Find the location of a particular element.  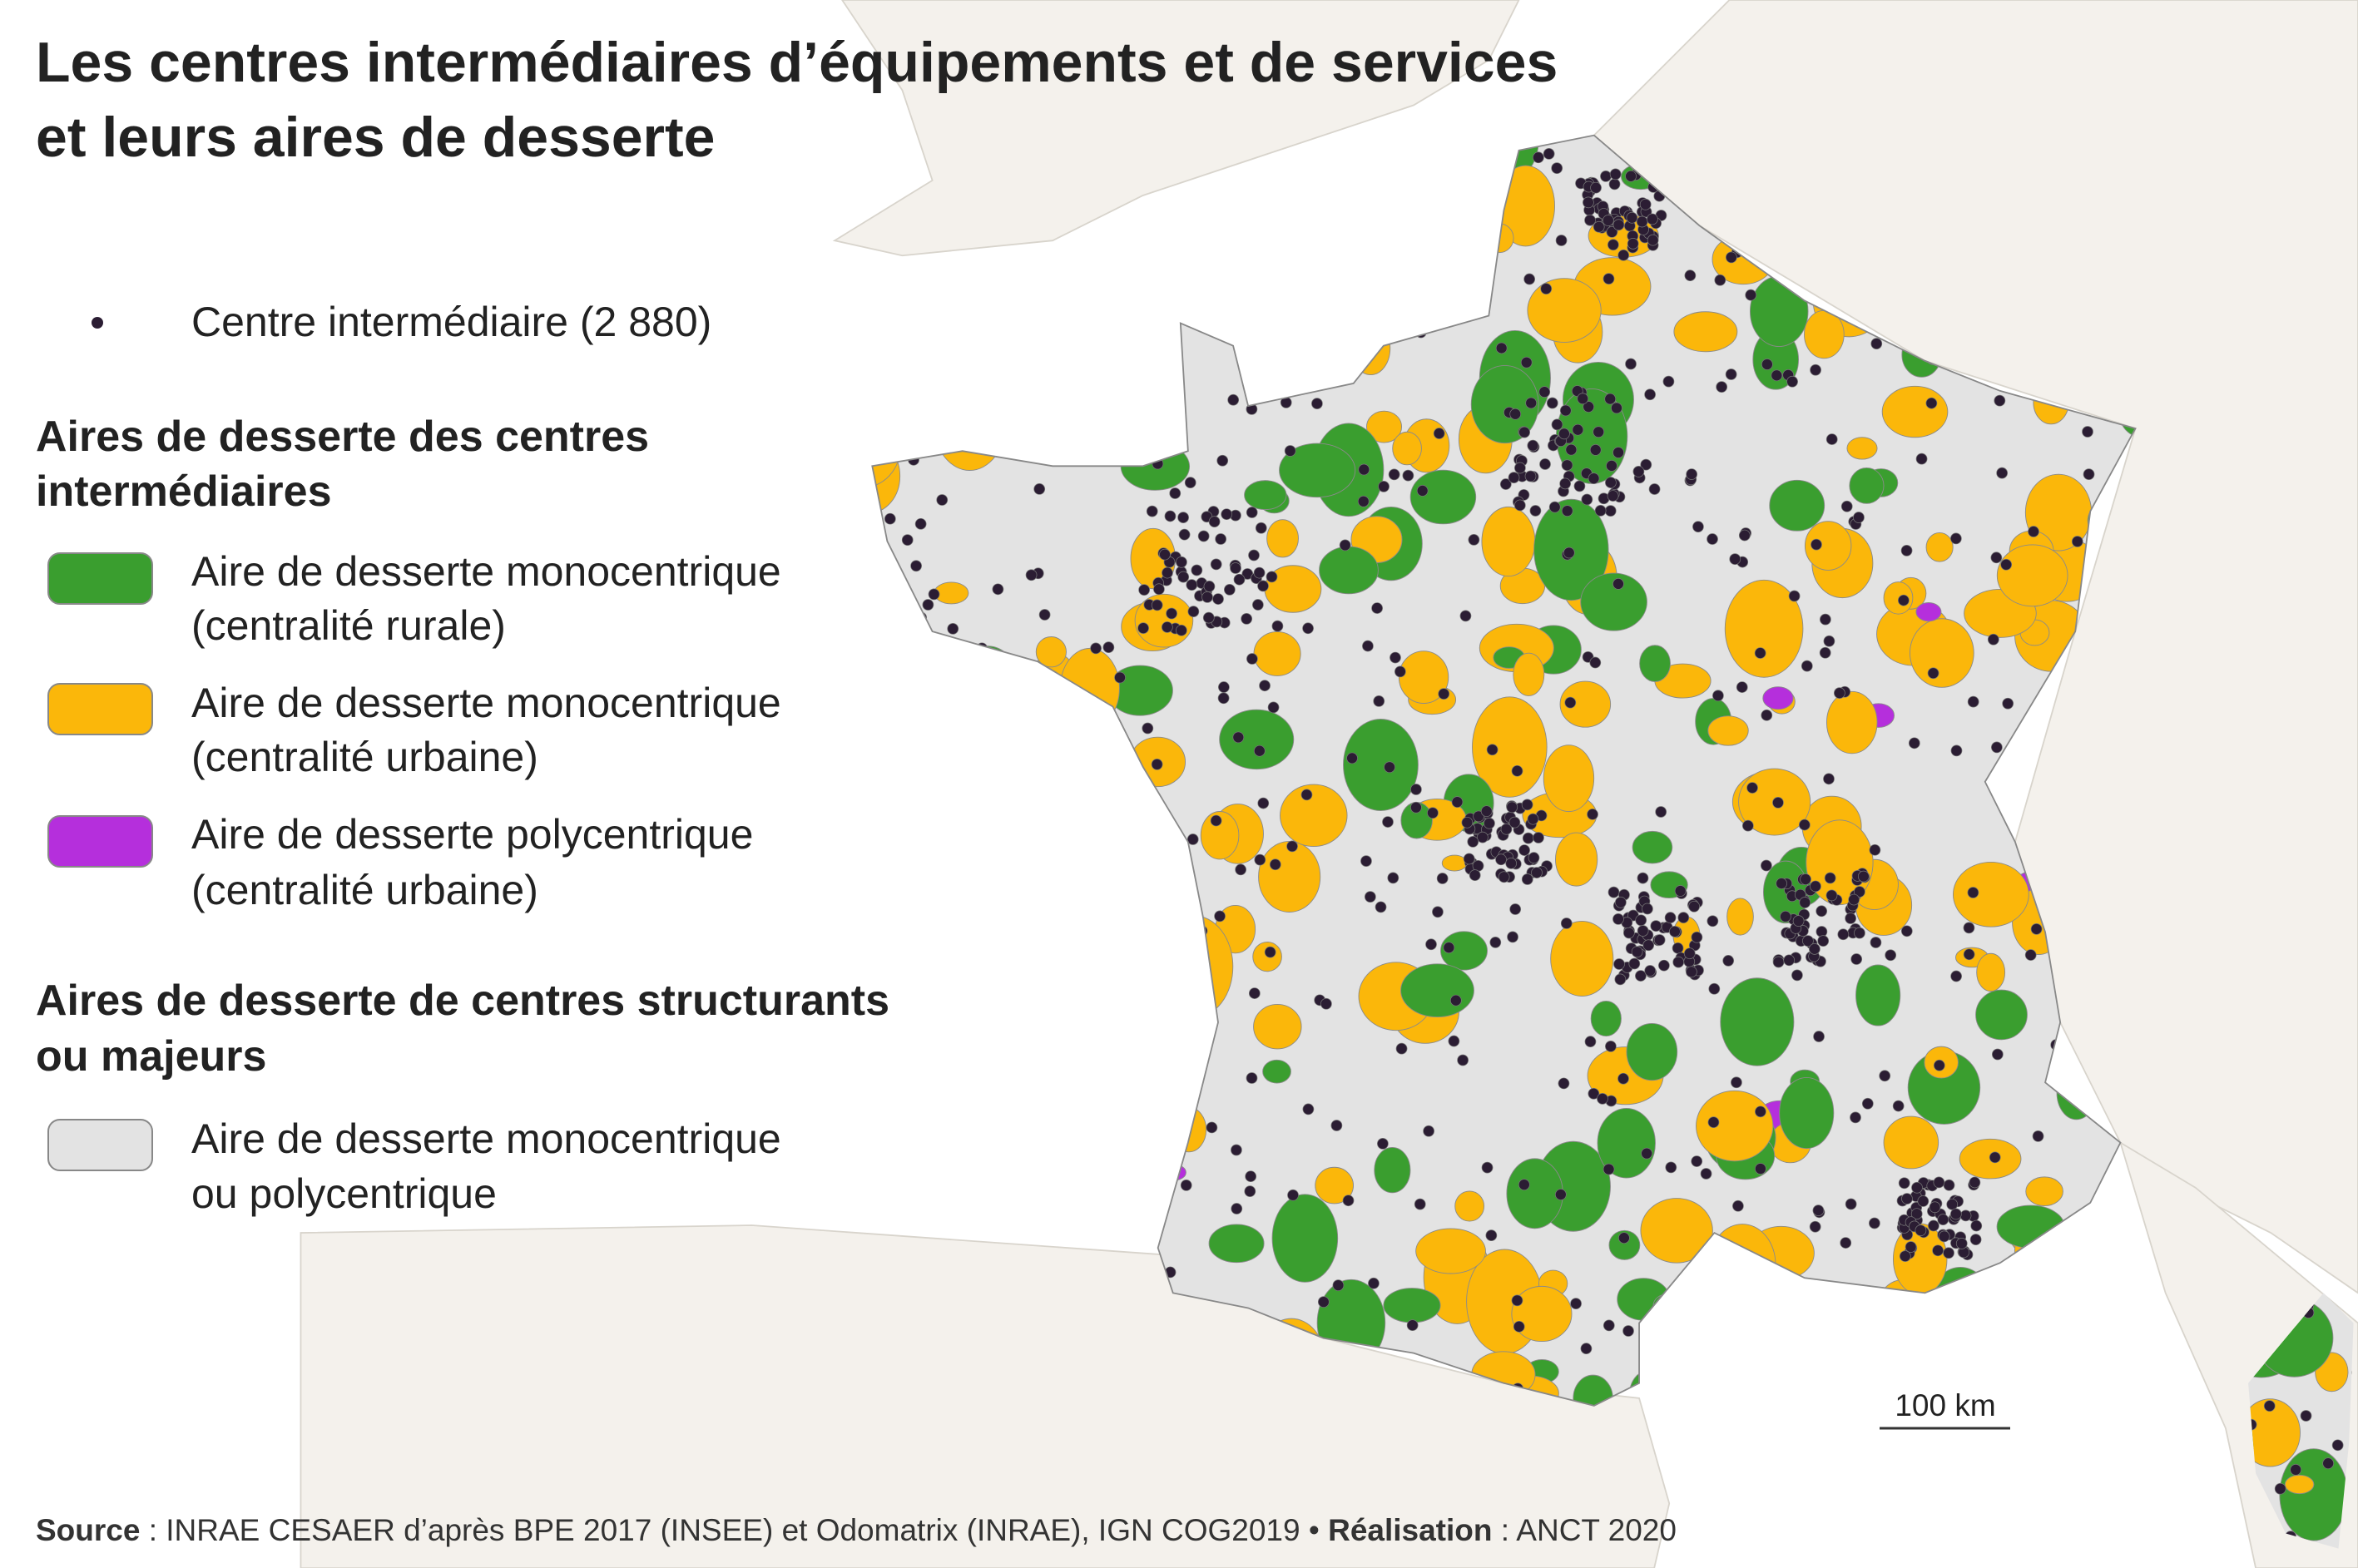

legend-label: Aire de desserte polycentrique is located at coordinates (472, 834).